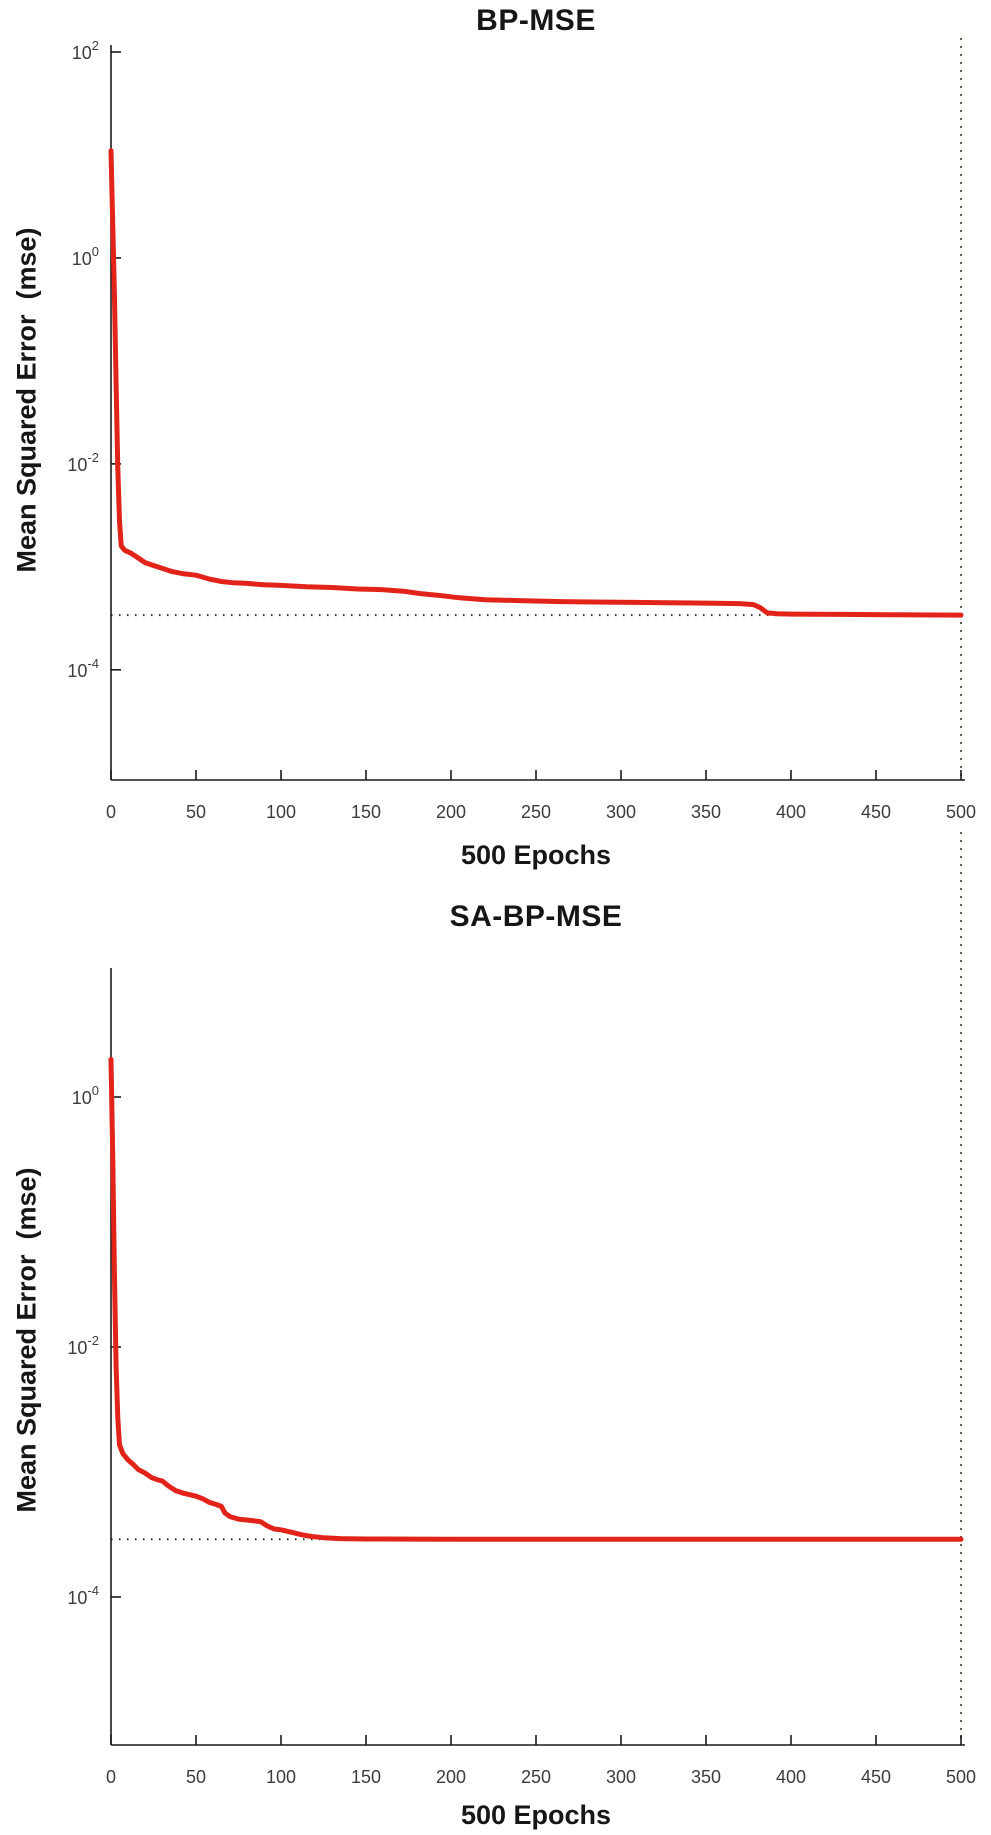  What do you see at coordinates (536, 20) in the screenshot?
I see `chart-title-bp-mse: BP-MSE` at bounding box center [536, 20].